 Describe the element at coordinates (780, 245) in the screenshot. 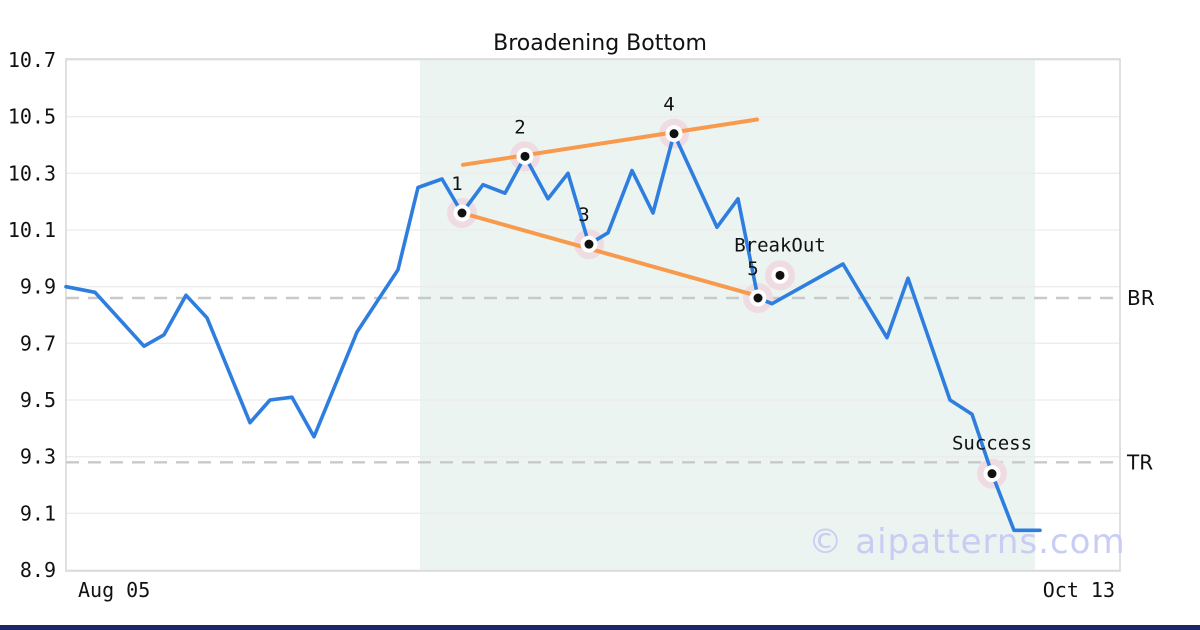

I see `annotation-breakout: BreakOut` at that location.